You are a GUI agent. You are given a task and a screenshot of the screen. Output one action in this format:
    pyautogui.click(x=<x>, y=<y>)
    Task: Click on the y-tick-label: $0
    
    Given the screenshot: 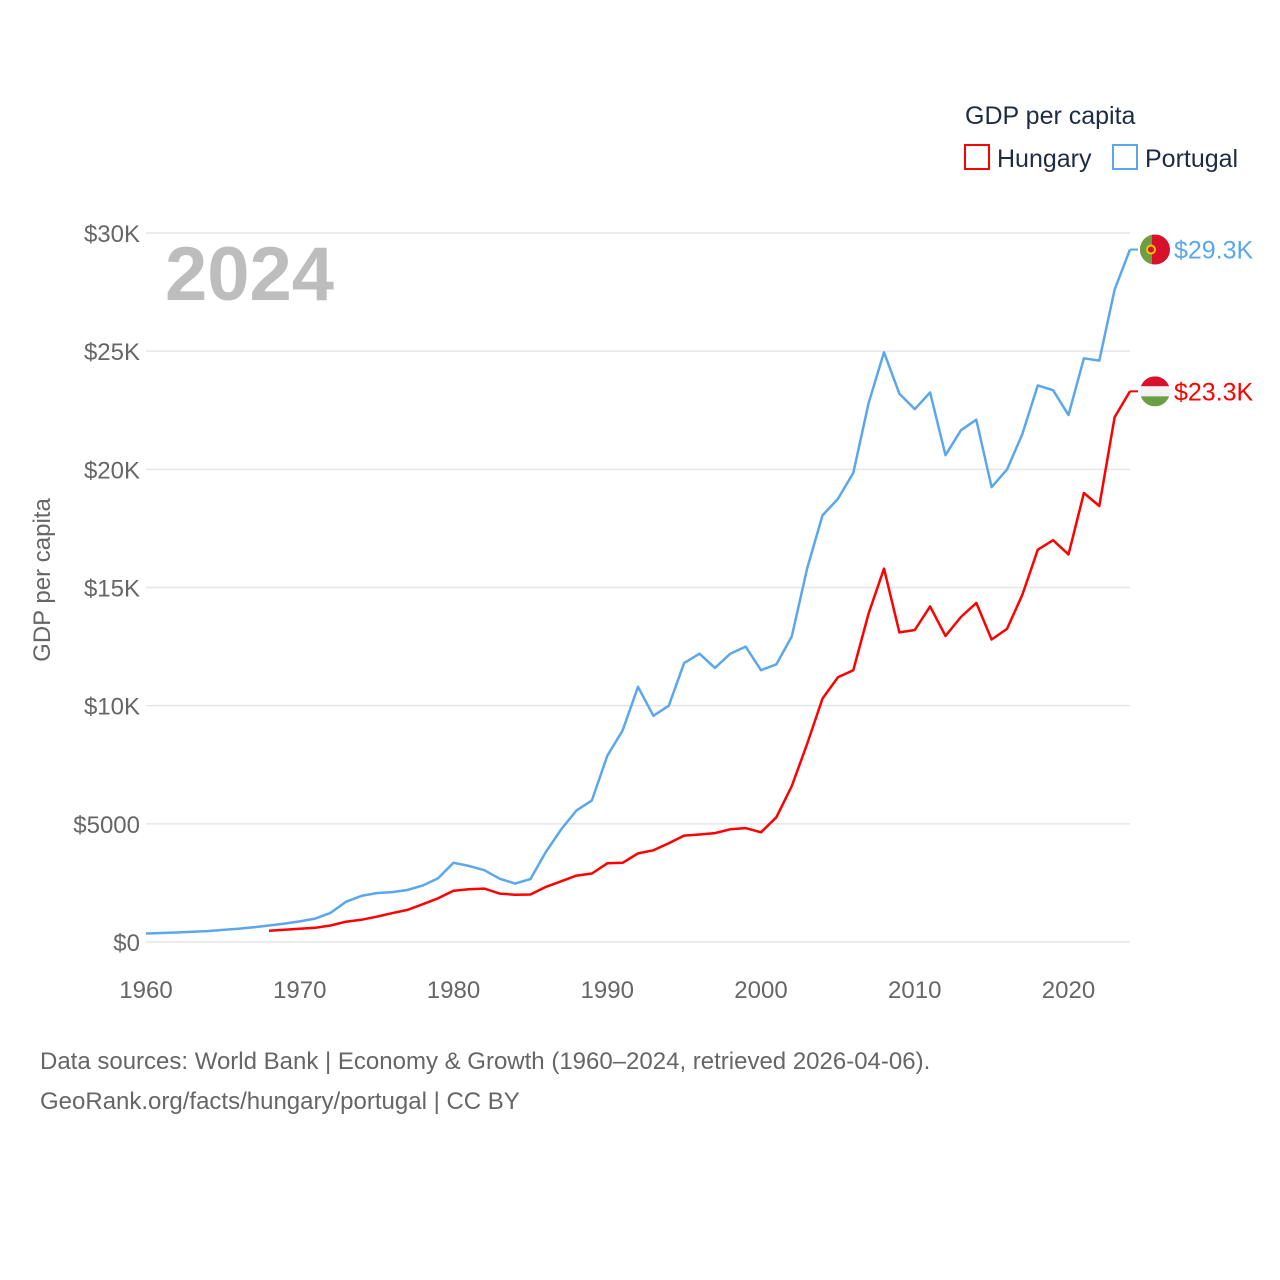 What is the action you would take?
    pyautogui.click(x=126, y=943)
    